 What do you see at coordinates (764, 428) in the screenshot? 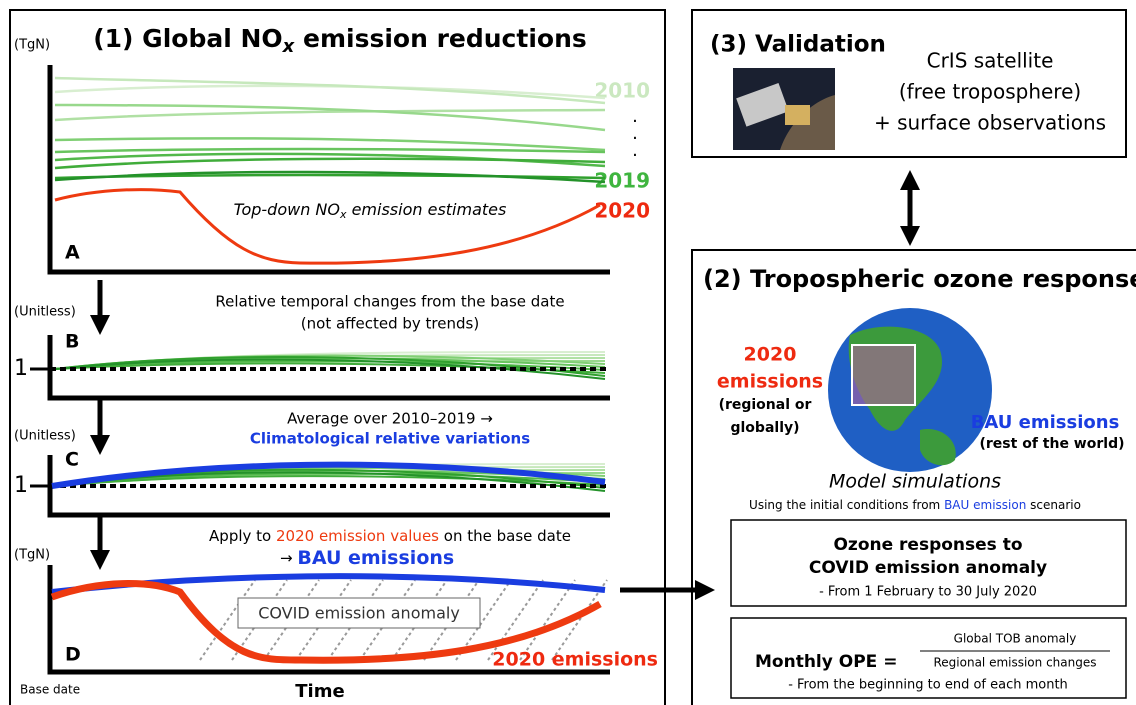
I see `emissions-scope: globally)` at bounding box center [764, 428].